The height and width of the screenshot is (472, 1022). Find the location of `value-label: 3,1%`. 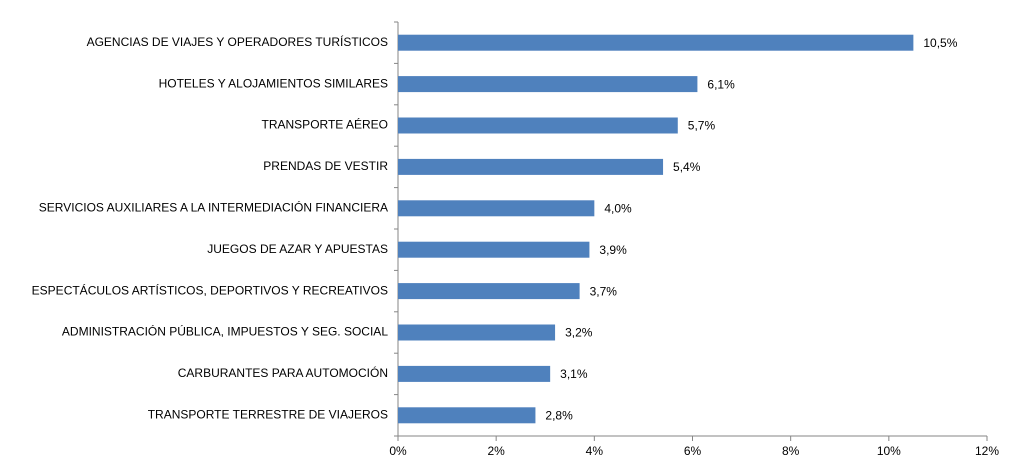

value-label: 3,1% is located at coordinates (574, 374).